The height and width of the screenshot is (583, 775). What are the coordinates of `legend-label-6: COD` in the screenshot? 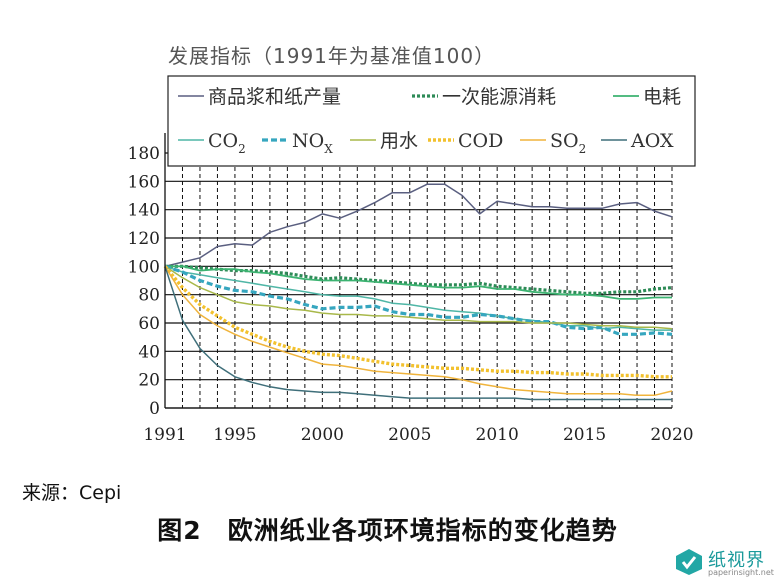 It's located at (480, 141).